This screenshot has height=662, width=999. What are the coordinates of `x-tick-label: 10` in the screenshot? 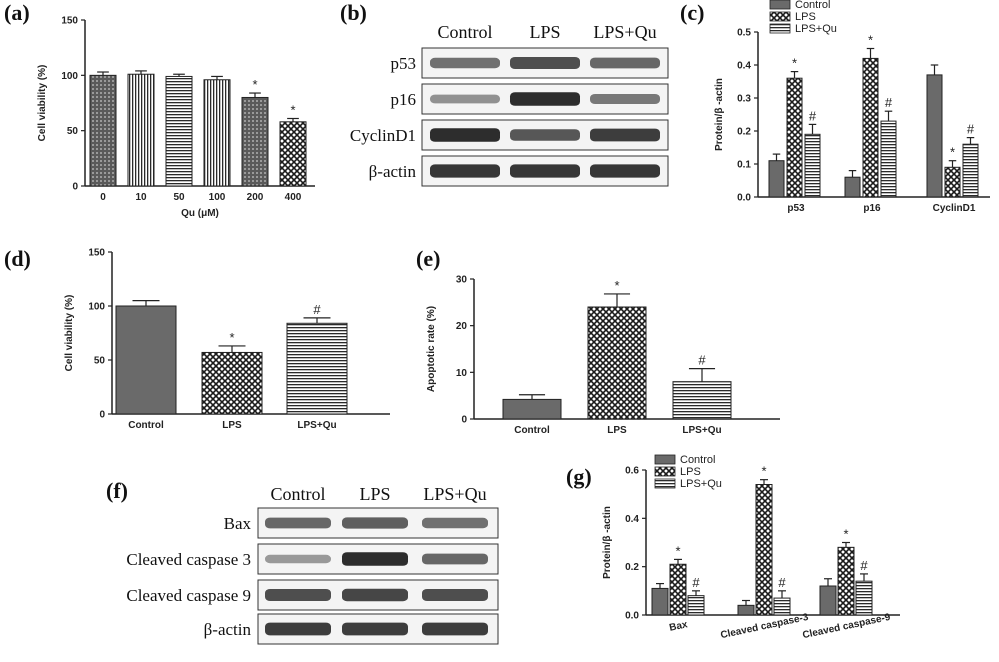 It's located at (141, 197).